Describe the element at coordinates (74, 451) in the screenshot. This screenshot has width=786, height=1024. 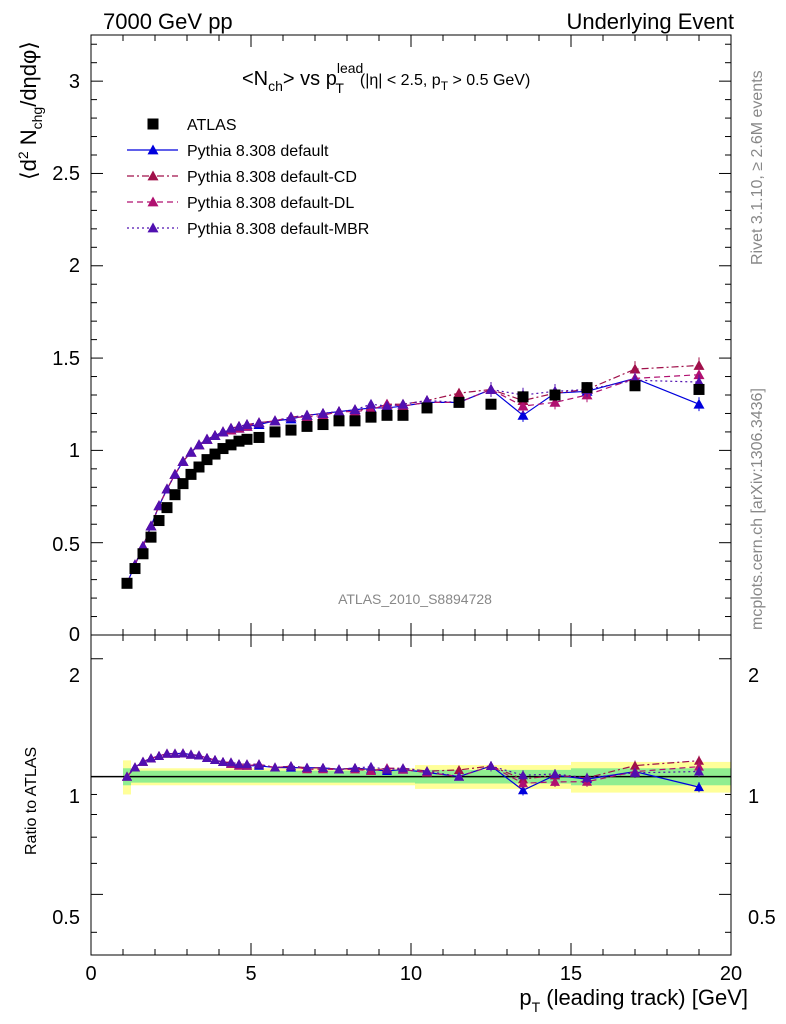
I see `y-tick-1: 1` at that location.